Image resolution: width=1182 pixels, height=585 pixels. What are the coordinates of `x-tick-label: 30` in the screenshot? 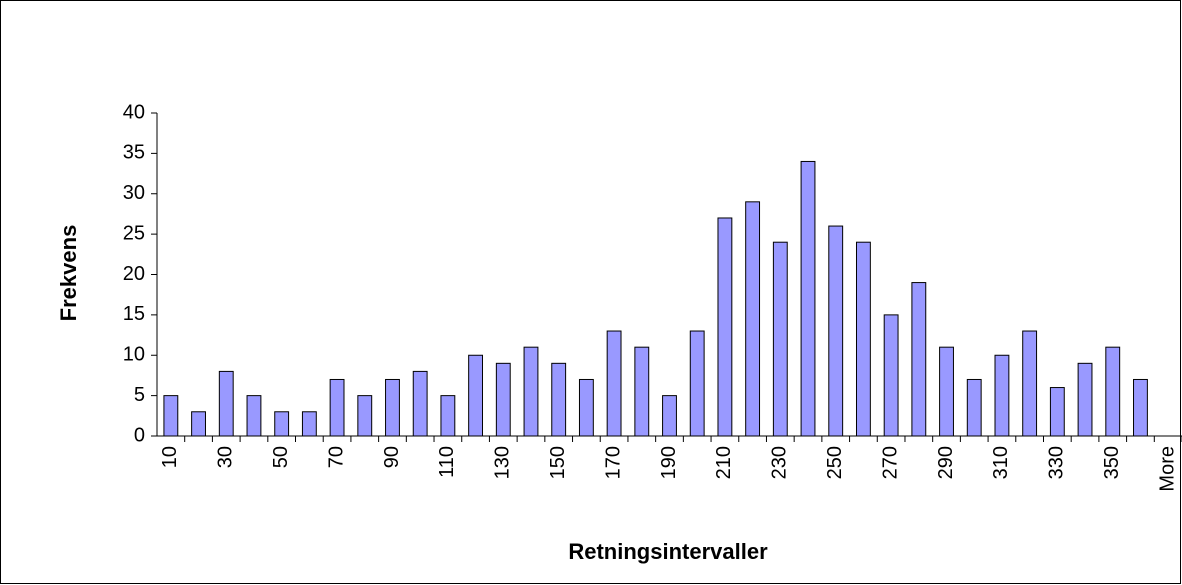 It's located at (226, 457).